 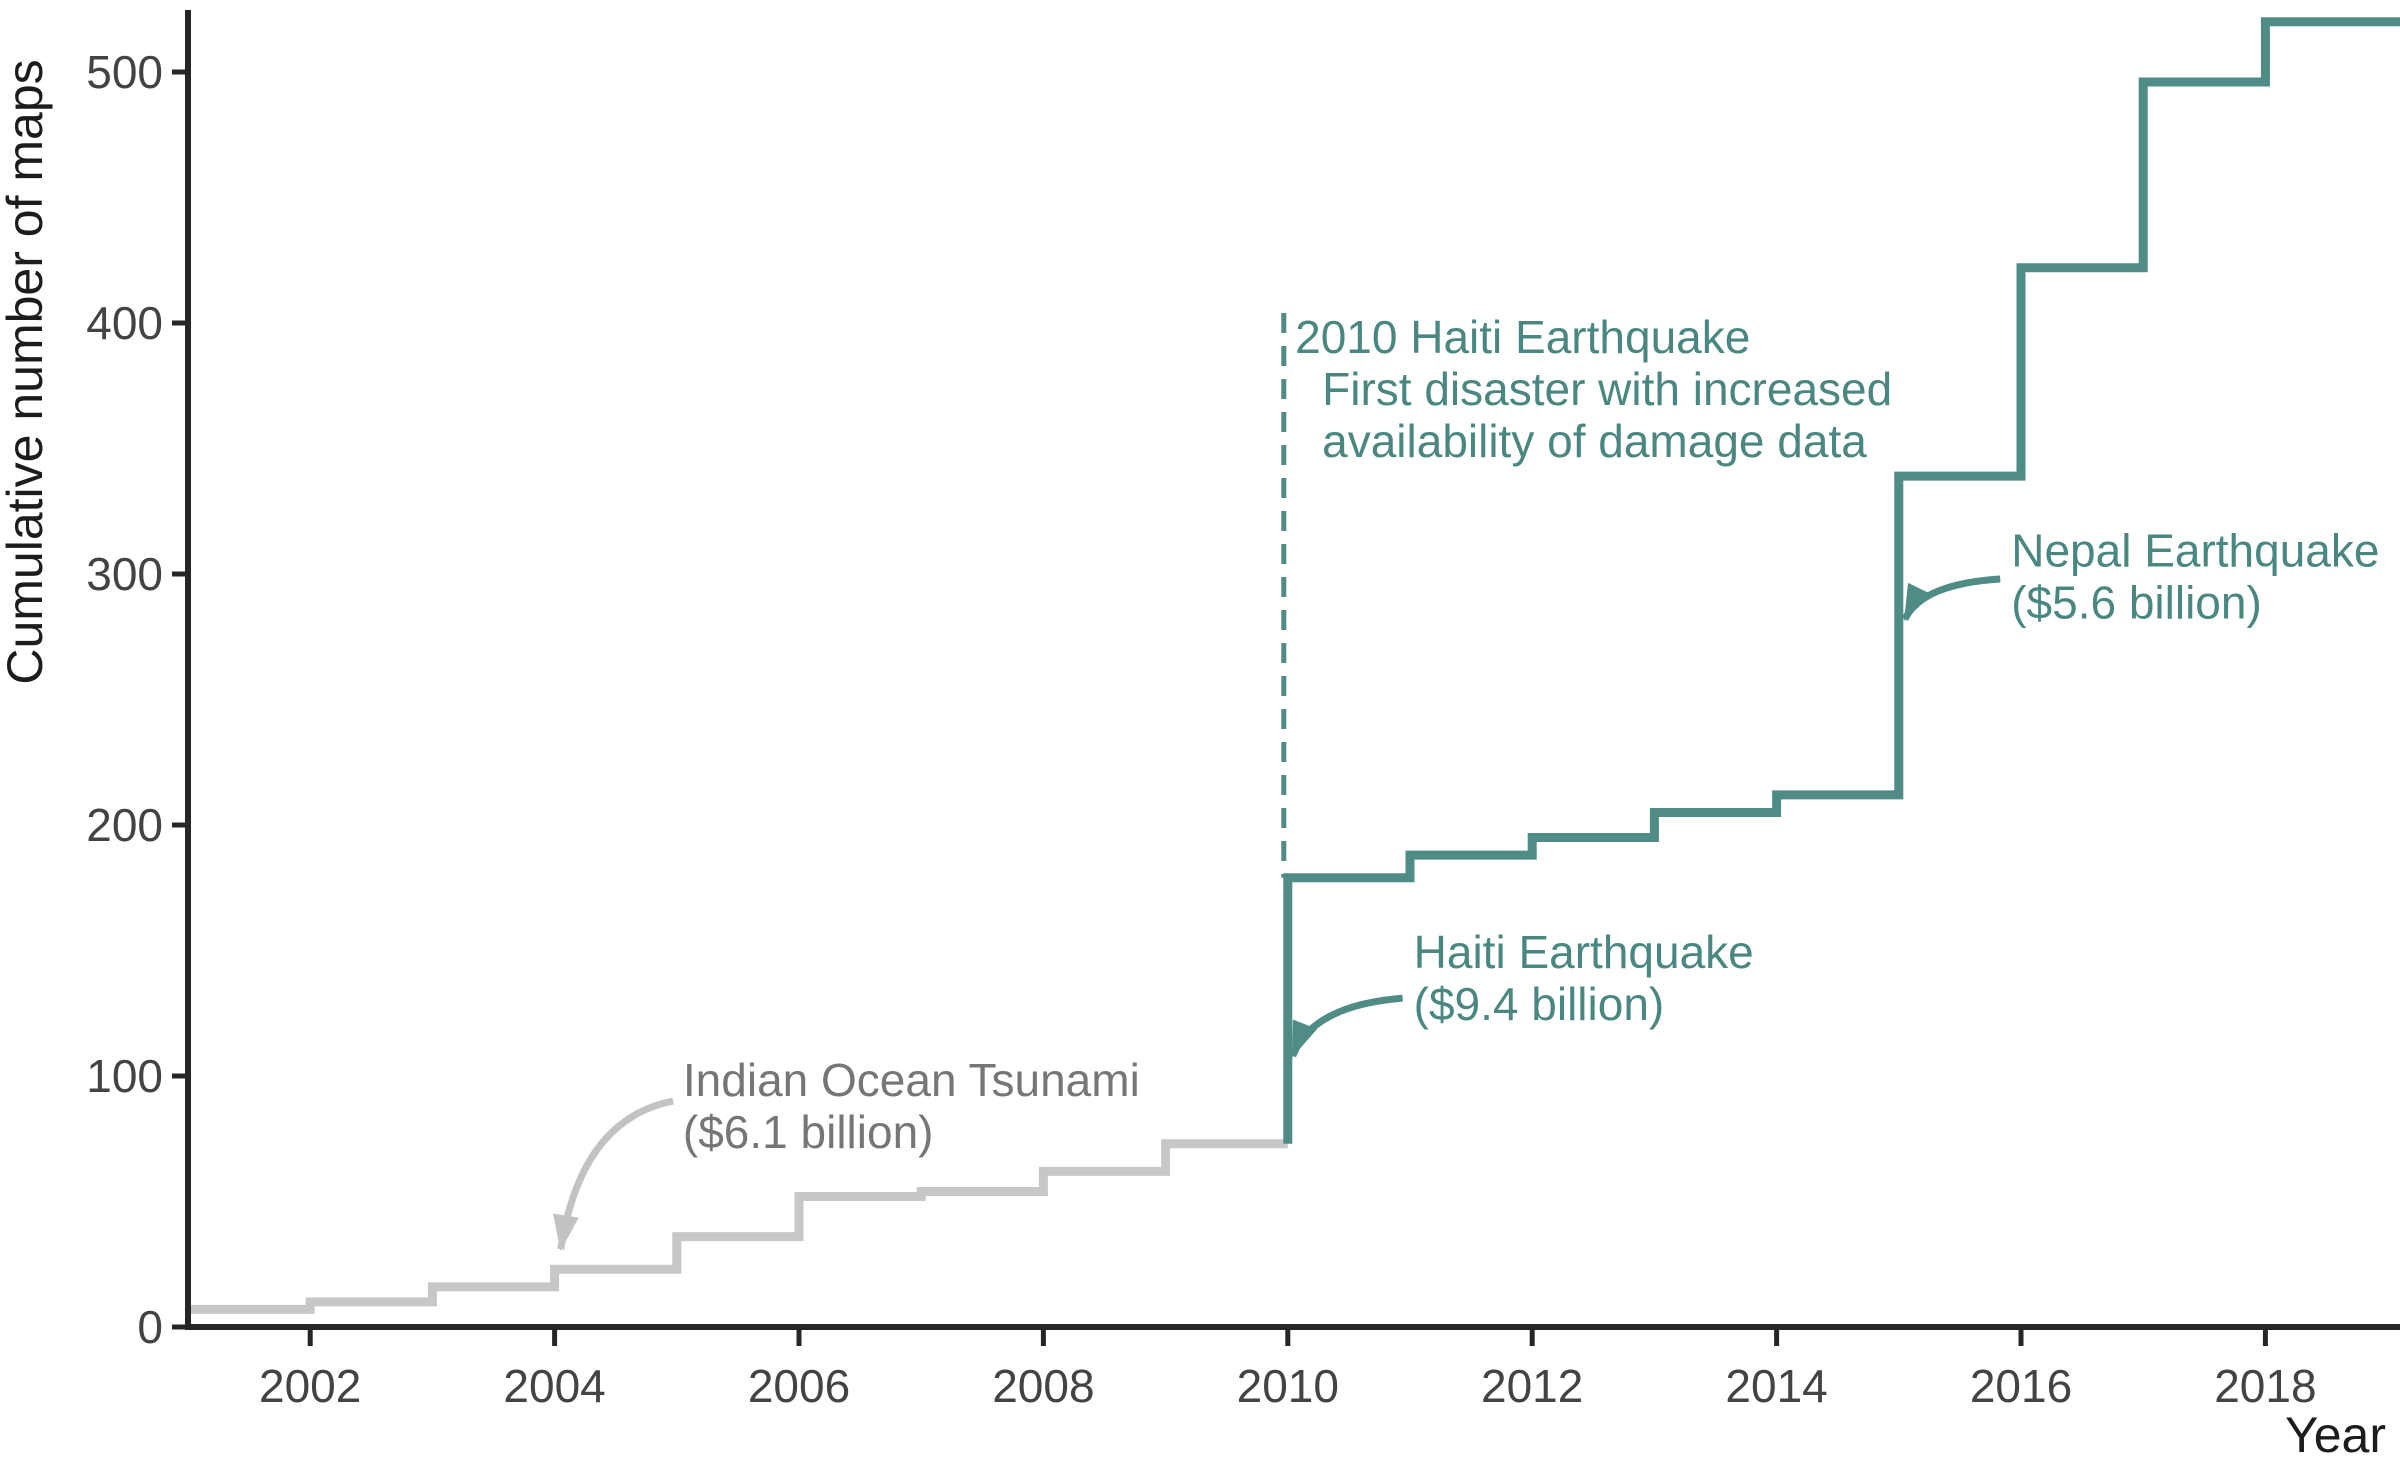 What do you see at coordinates (1607, 389) in the screenshot?
I see `annotation-event-2010-haiti-line-2: First disaster with increased` at bounding box center [1607, 389].